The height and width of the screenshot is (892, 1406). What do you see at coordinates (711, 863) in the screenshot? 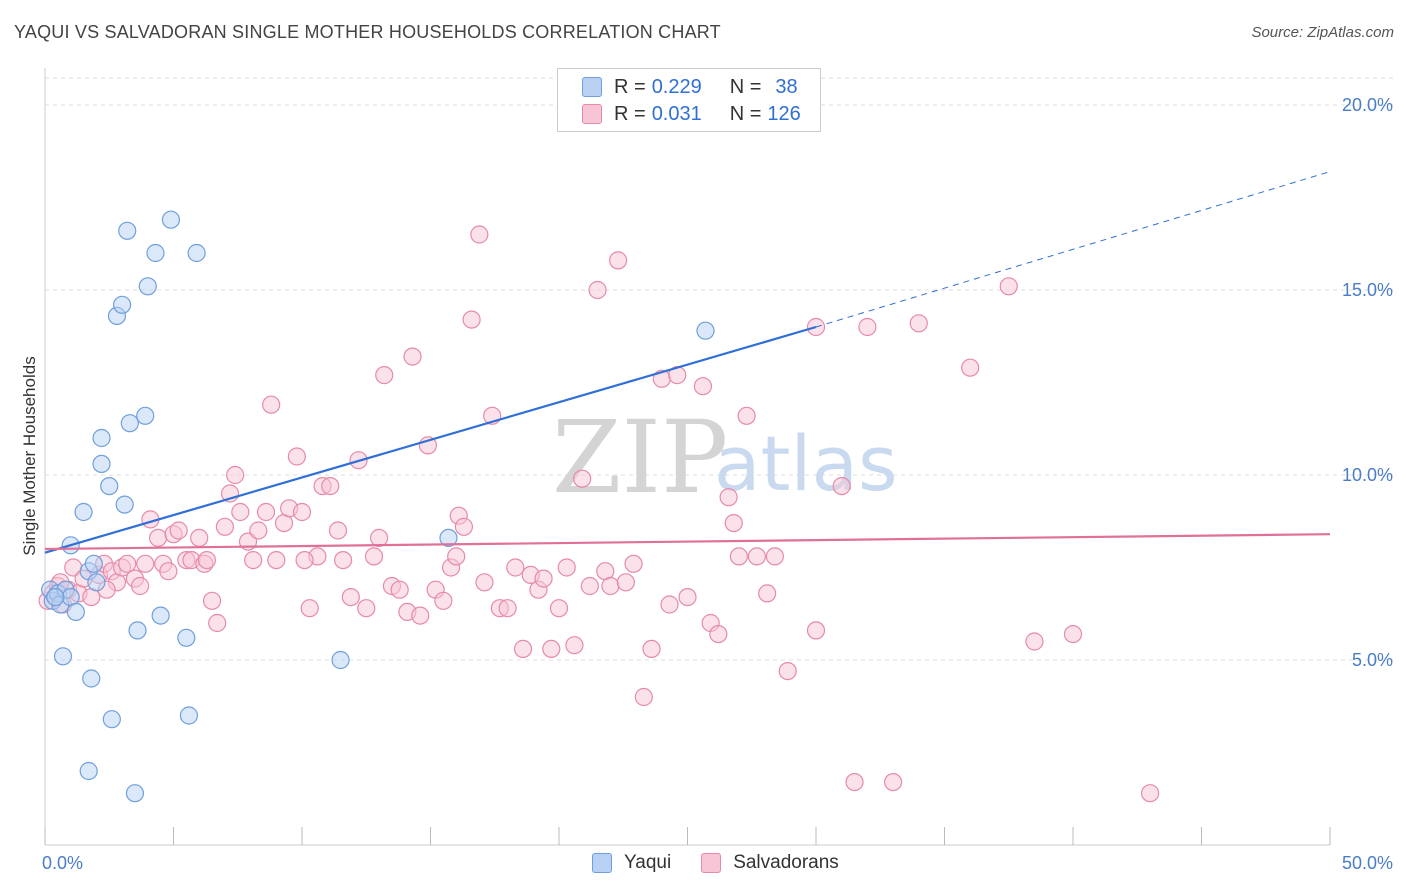
I see `series-swatch-salvadorans` at bounding box center [711, 863].